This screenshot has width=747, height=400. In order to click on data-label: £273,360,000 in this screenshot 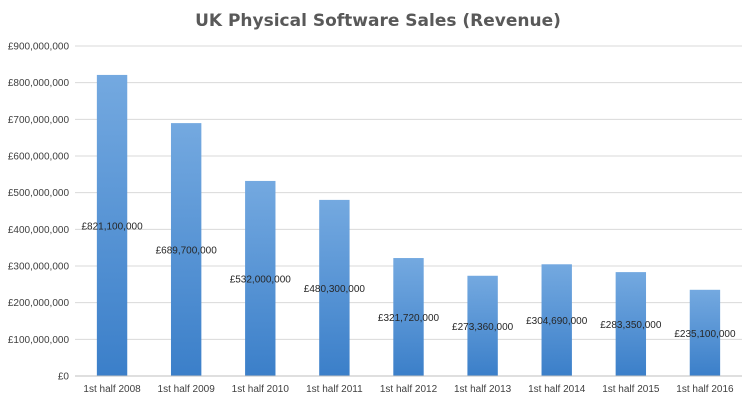, I will do `click(483, 327)`.